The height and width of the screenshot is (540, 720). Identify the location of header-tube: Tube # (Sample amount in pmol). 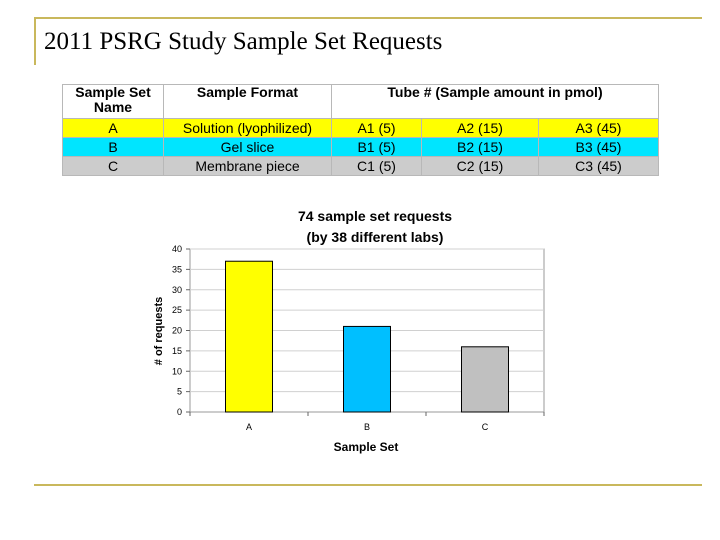
(495, 101).